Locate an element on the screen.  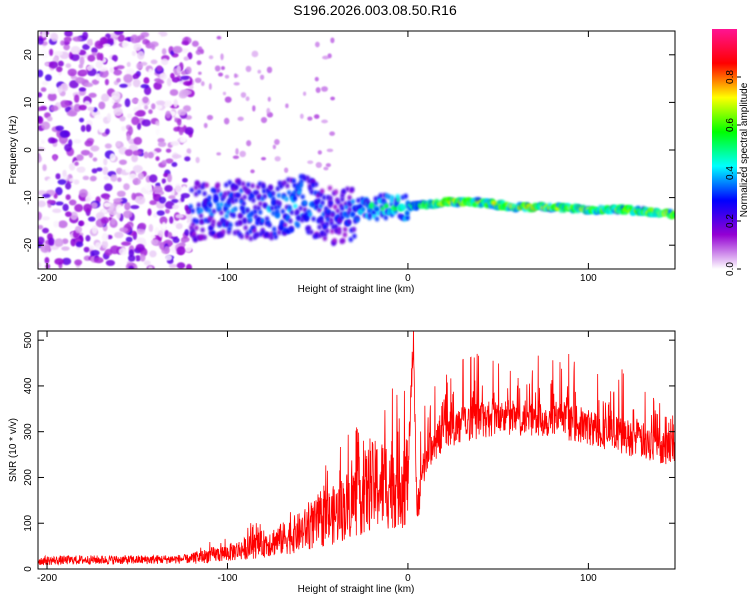
y-tick-label: 100 is located at coordinates (28, 522).